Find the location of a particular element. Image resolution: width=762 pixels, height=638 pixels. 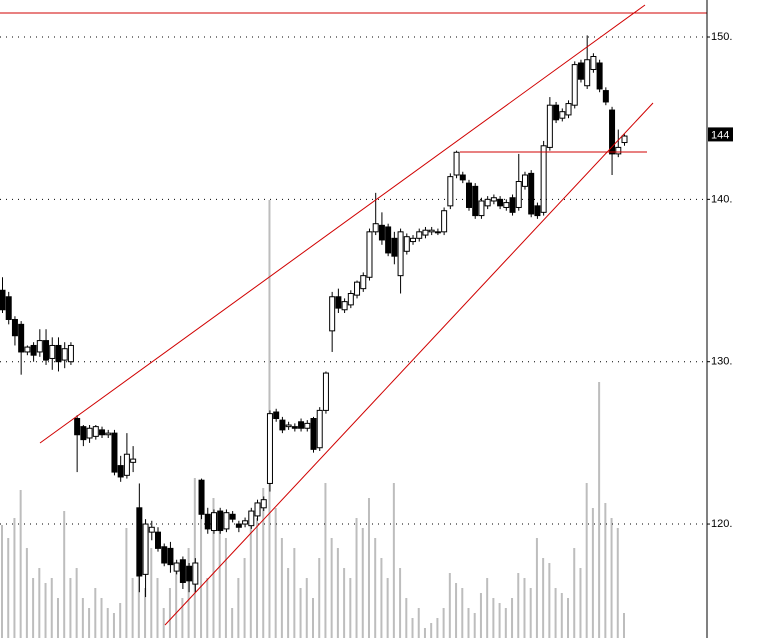

y-tick-label: 130. is located at coordinates (721, 362).